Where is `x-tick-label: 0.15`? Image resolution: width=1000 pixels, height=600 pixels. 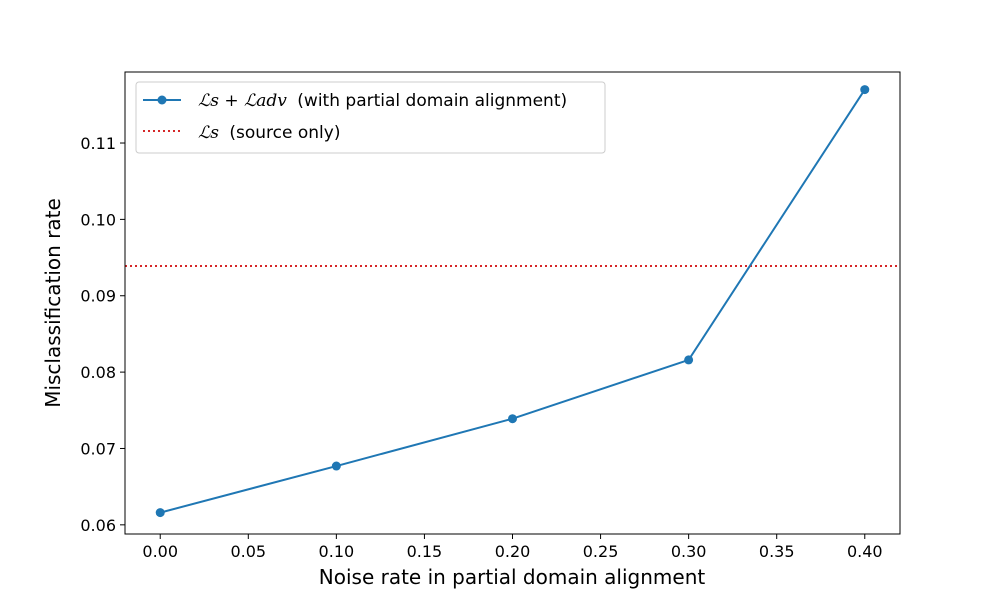 x-tick-label: 0.15 is located at coordinates (425, 551).